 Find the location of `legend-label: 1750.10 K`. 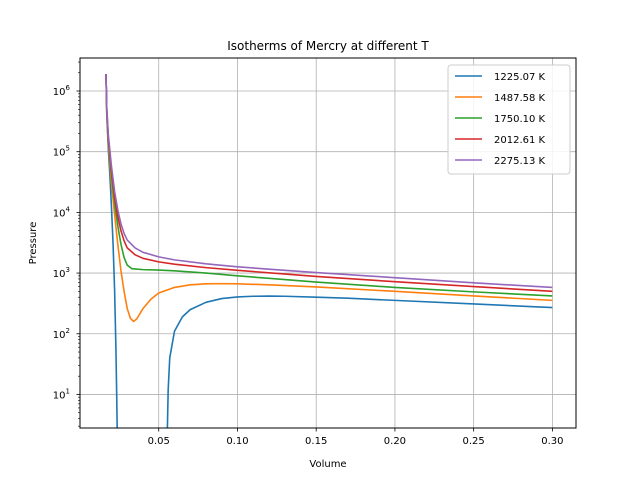

legend-label: 1750.10 K is located at coordinates (520, 119).